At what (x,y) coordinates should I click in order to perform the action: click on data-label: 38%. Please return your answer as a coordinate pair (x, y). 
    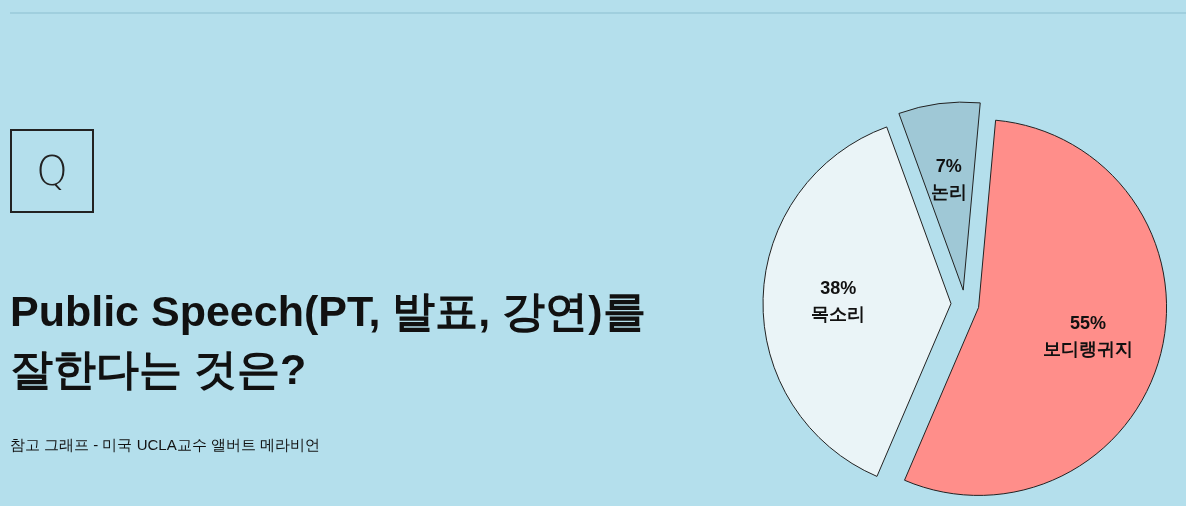
    Looking at the image, I should click on (838, 288).